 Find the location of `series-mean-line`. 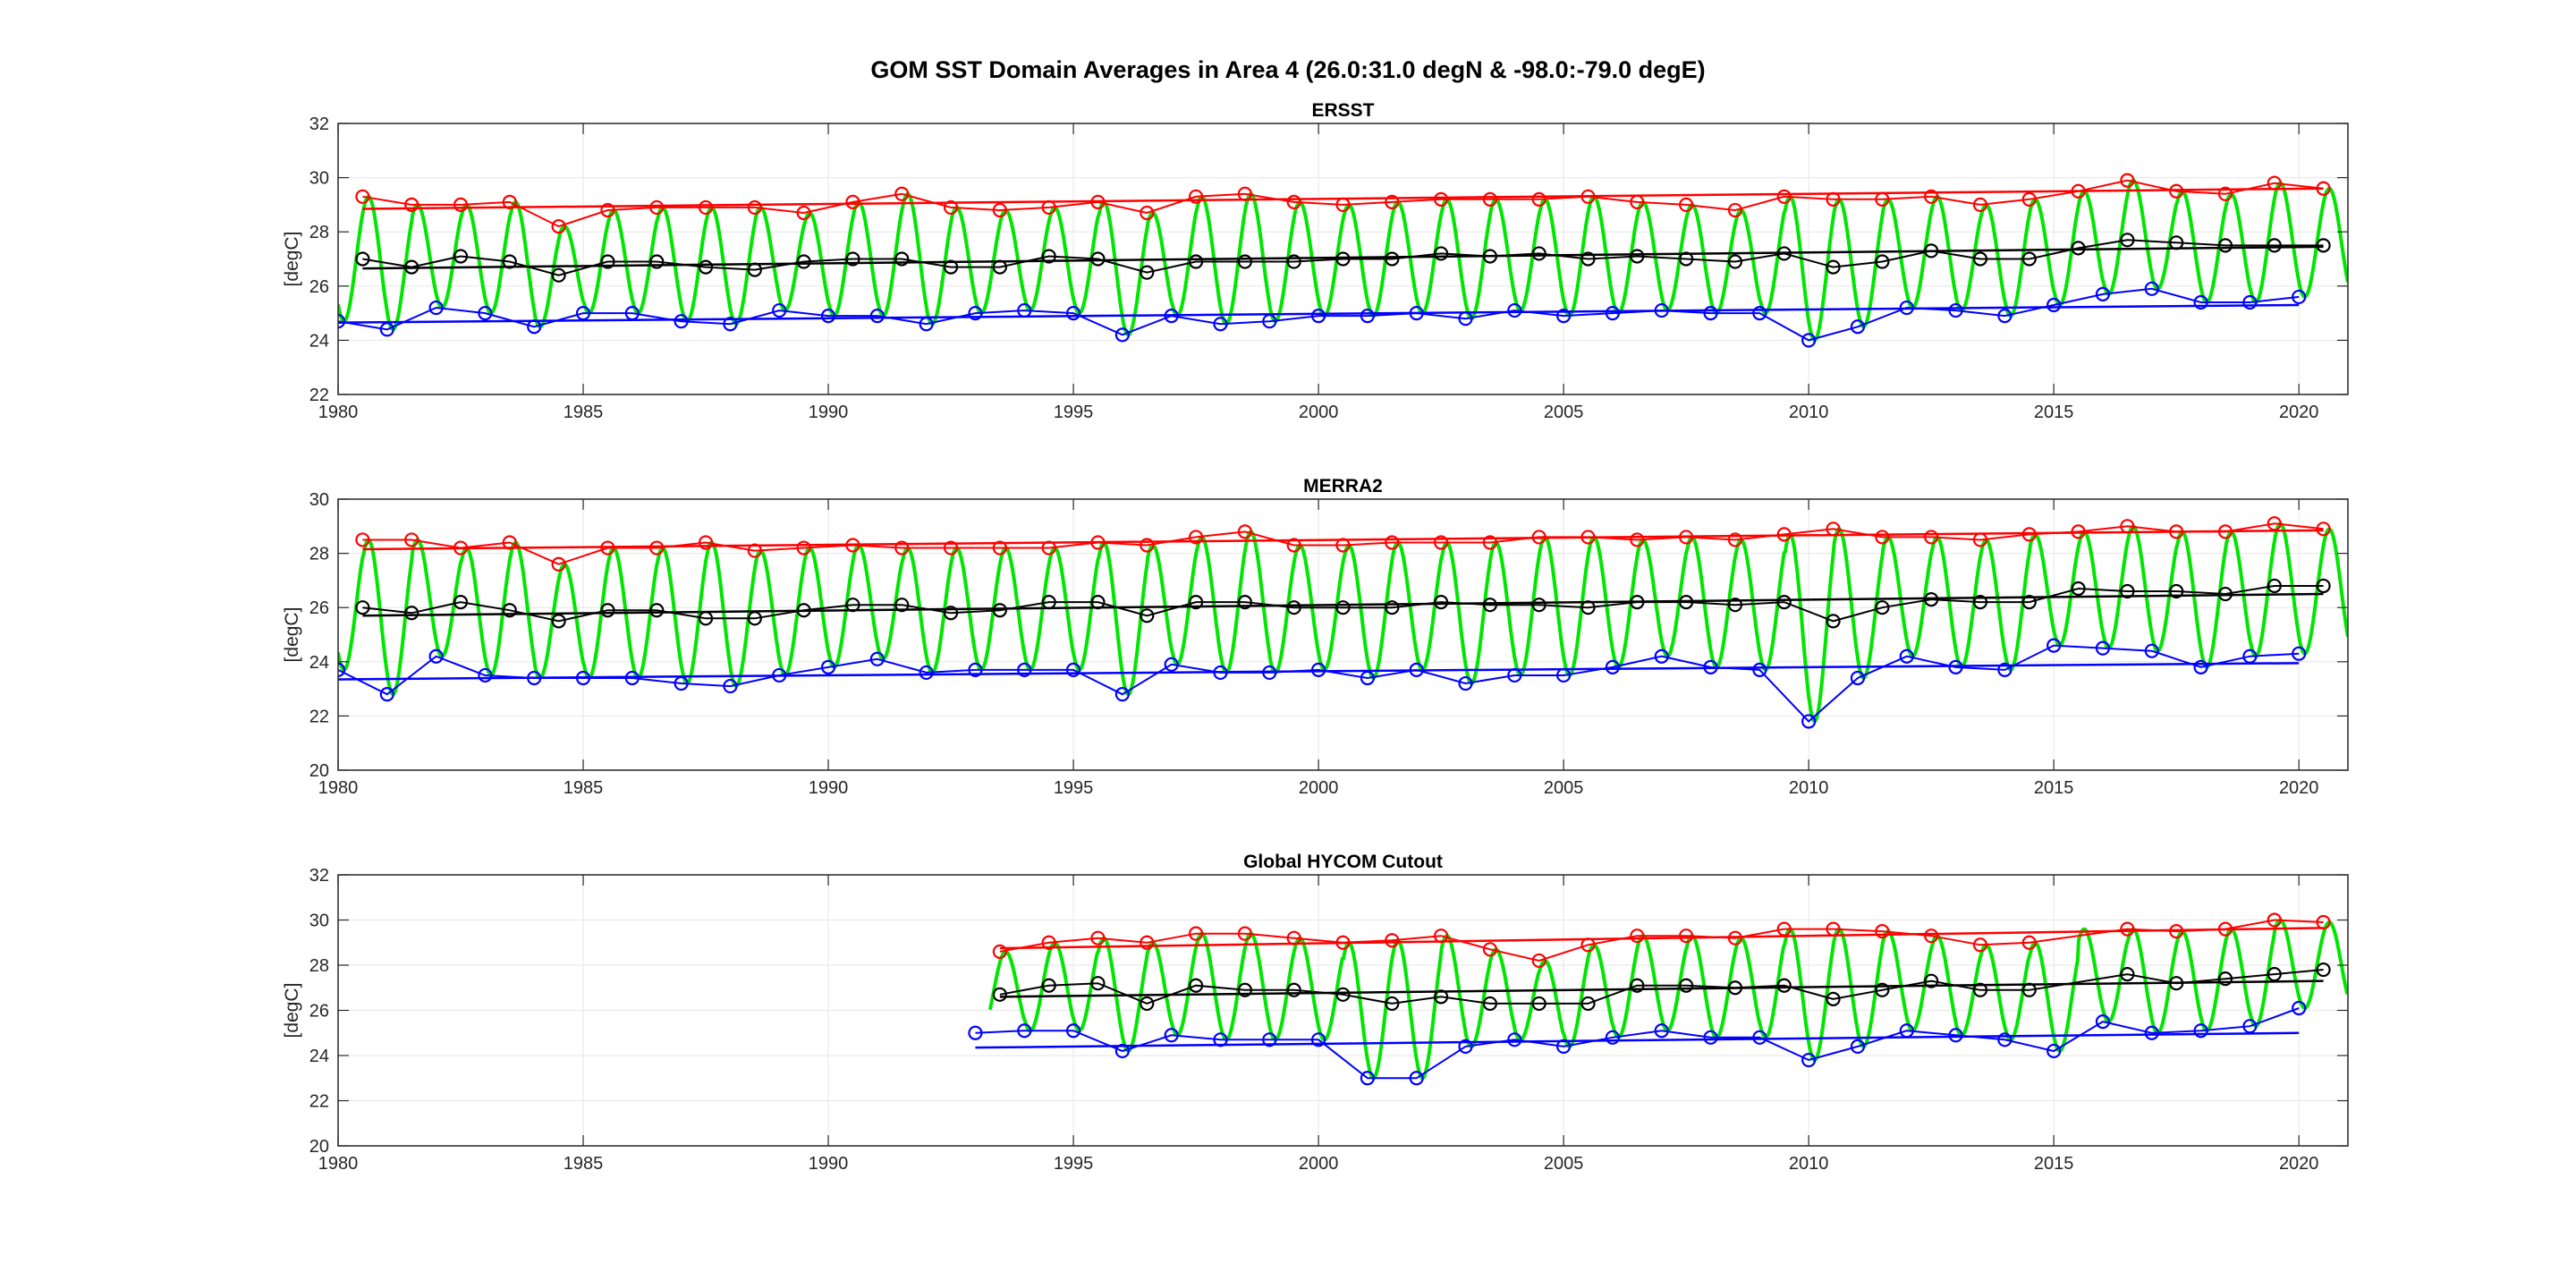

series-mean-line is located at coordinates (1661, 987).